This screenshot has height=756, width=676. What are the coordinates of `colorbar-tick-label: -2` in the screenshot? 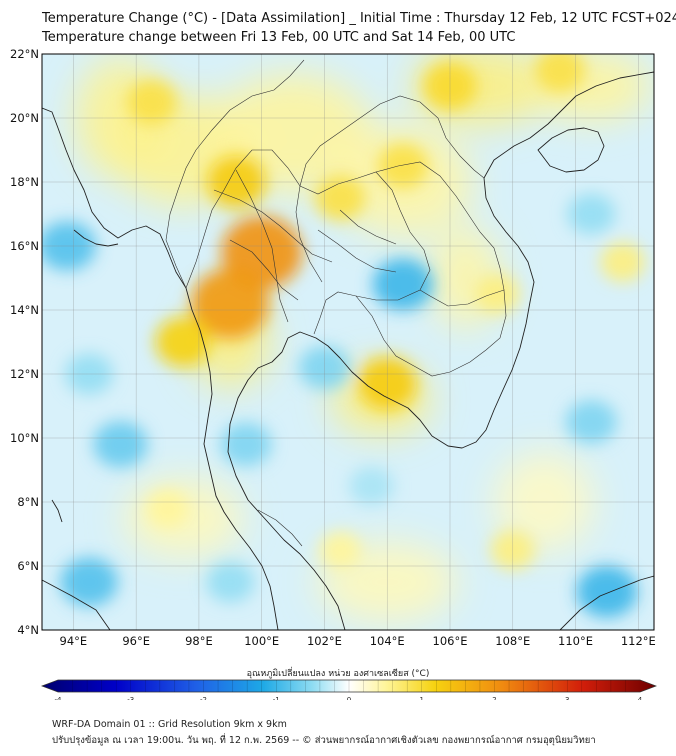 It's located at (203, 698).